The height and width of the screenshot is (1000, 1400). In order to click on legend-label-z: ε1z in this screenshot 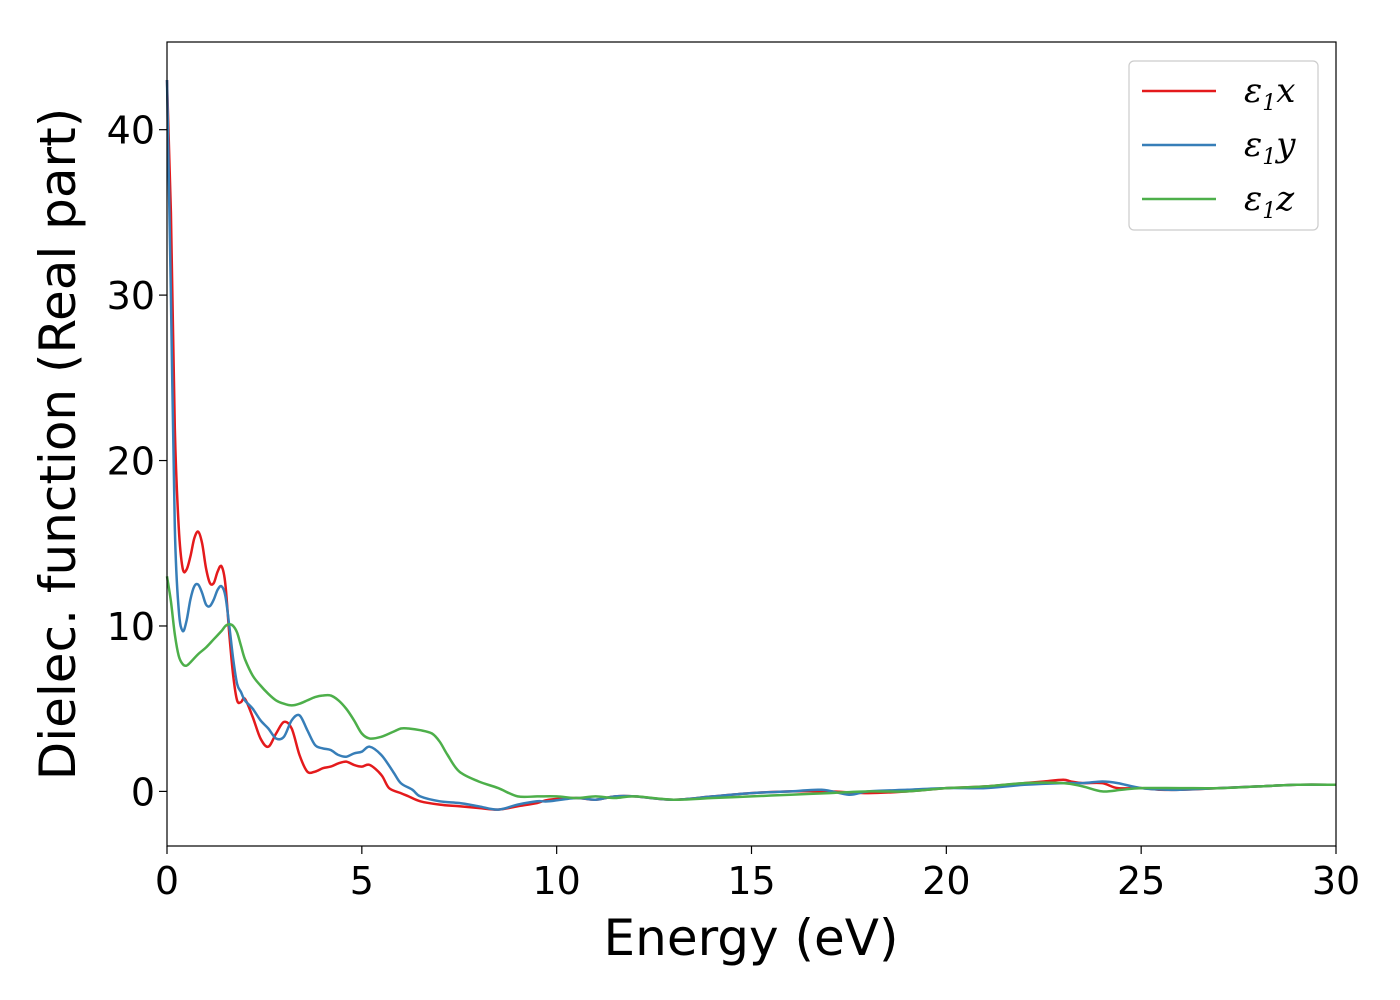, I will do `click(1269, 201)`.